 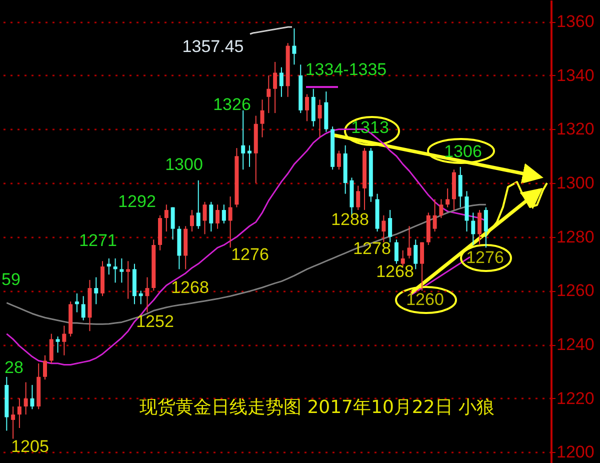 I want to click on y-tick-label: 1320, so click(x=575, y=129).